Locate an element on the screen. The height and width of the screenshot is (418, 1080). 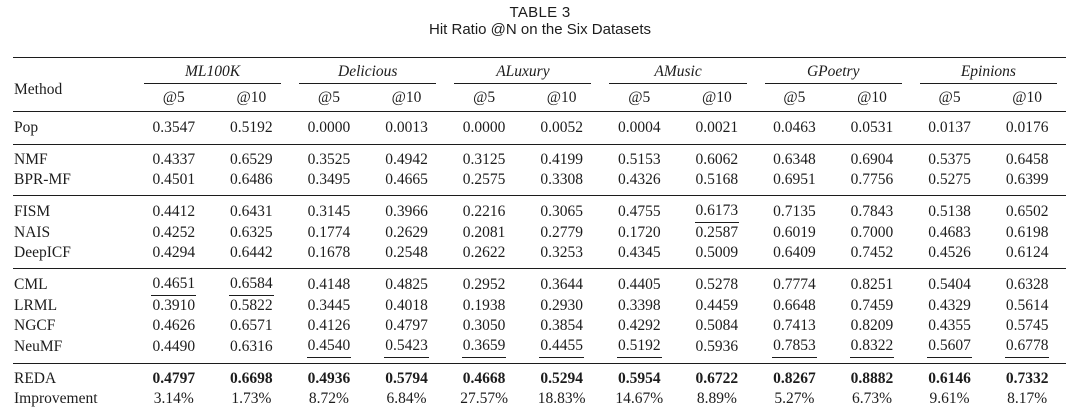
metric-value: 0.2629 is located at coordinates (406, 232).